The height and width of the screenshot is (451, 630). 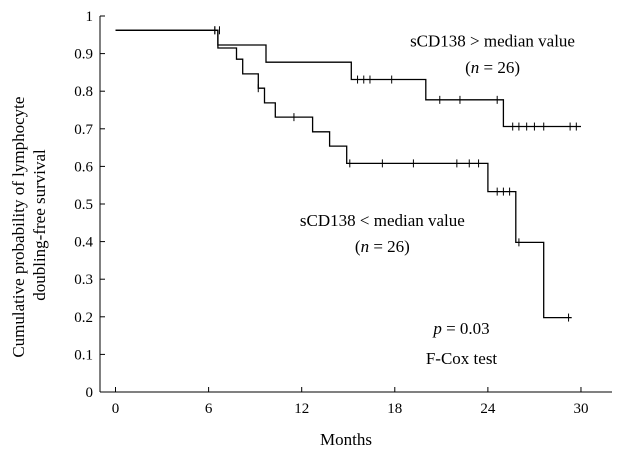 What do you see at coordinates (83, 280) in the screenshot?
I see `y-tick-label: 0.3` at bounding box center [83, 280].